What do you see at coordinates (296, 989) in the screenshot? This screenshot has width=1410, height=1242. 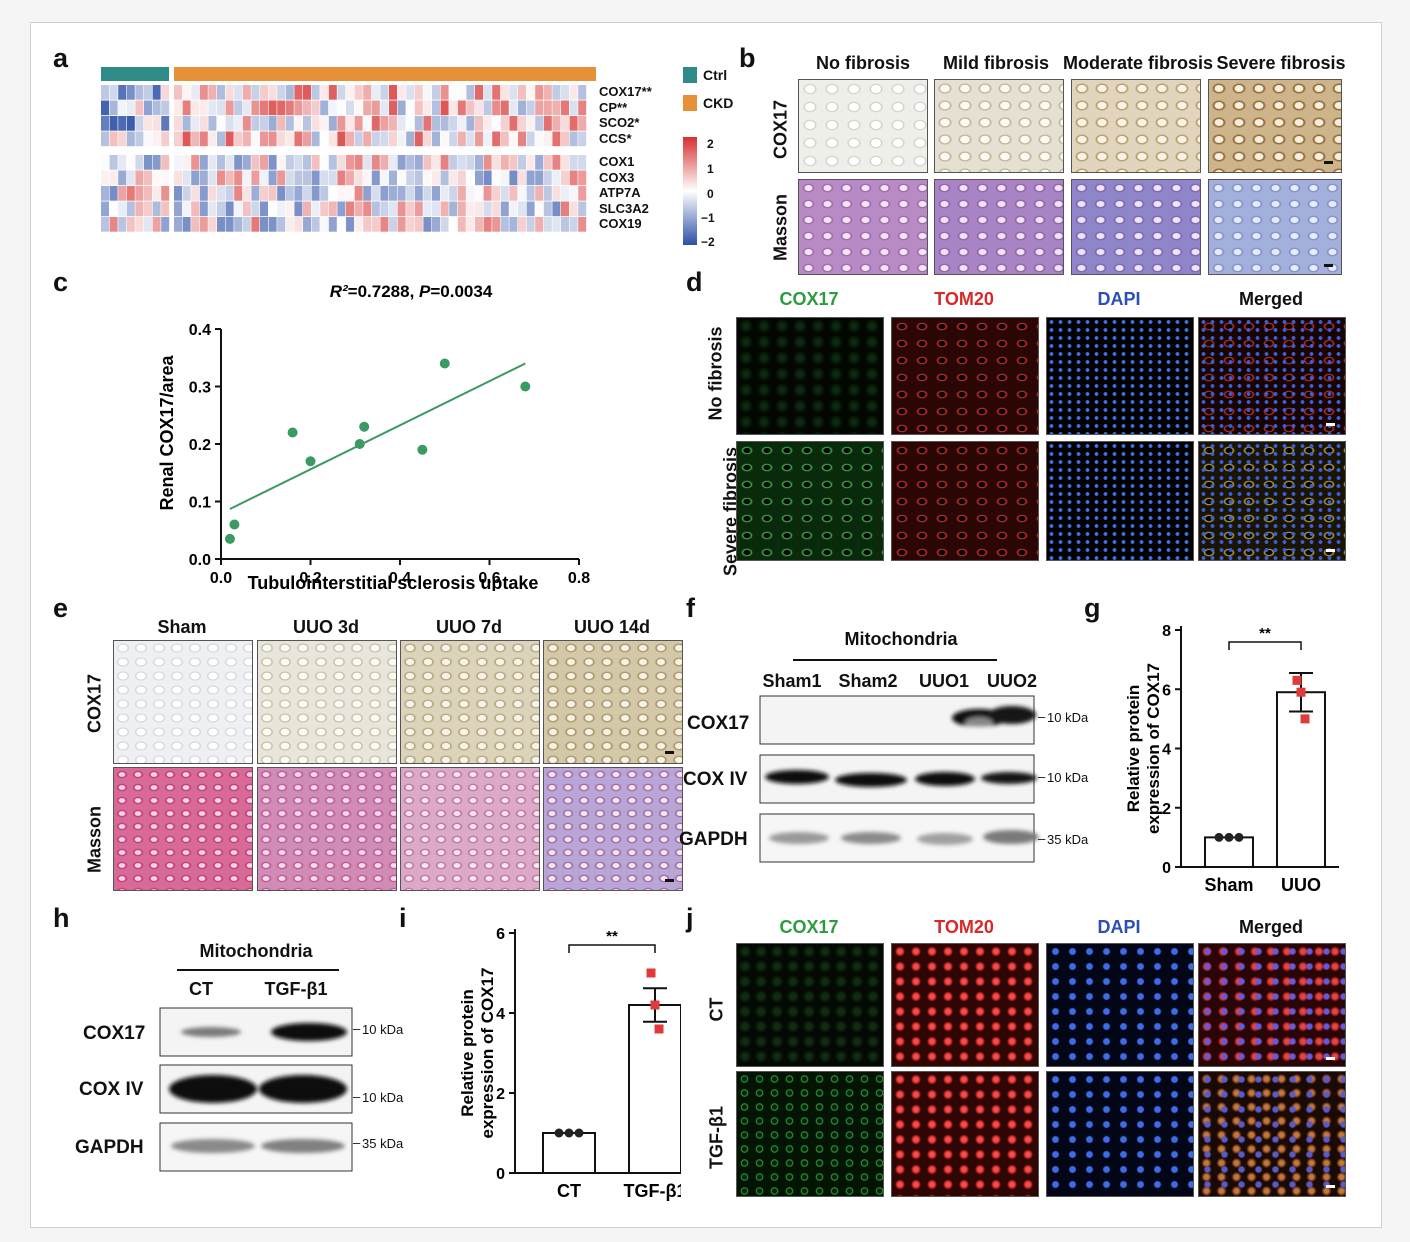 I see `lane-label: TGF-β1` at bounding box center [296, 989].